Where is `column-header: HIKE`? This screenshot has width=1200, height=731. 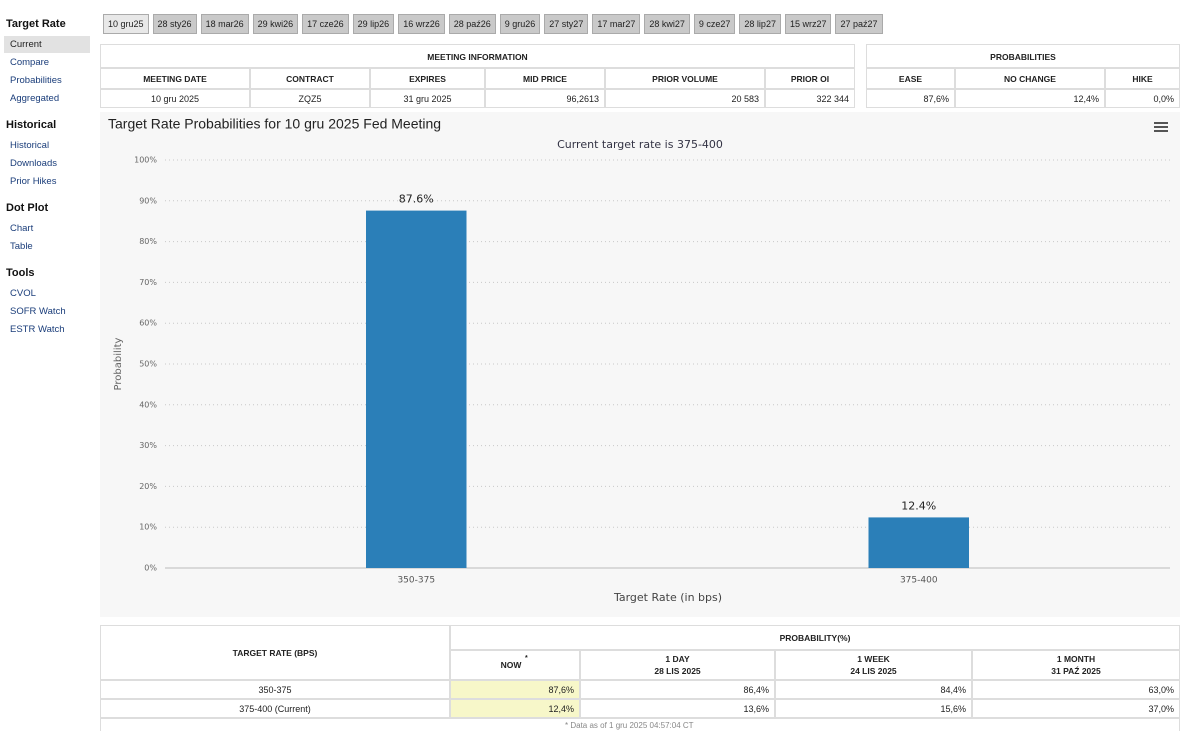 column-header: HIKE is located at coordinates (1142, 78).